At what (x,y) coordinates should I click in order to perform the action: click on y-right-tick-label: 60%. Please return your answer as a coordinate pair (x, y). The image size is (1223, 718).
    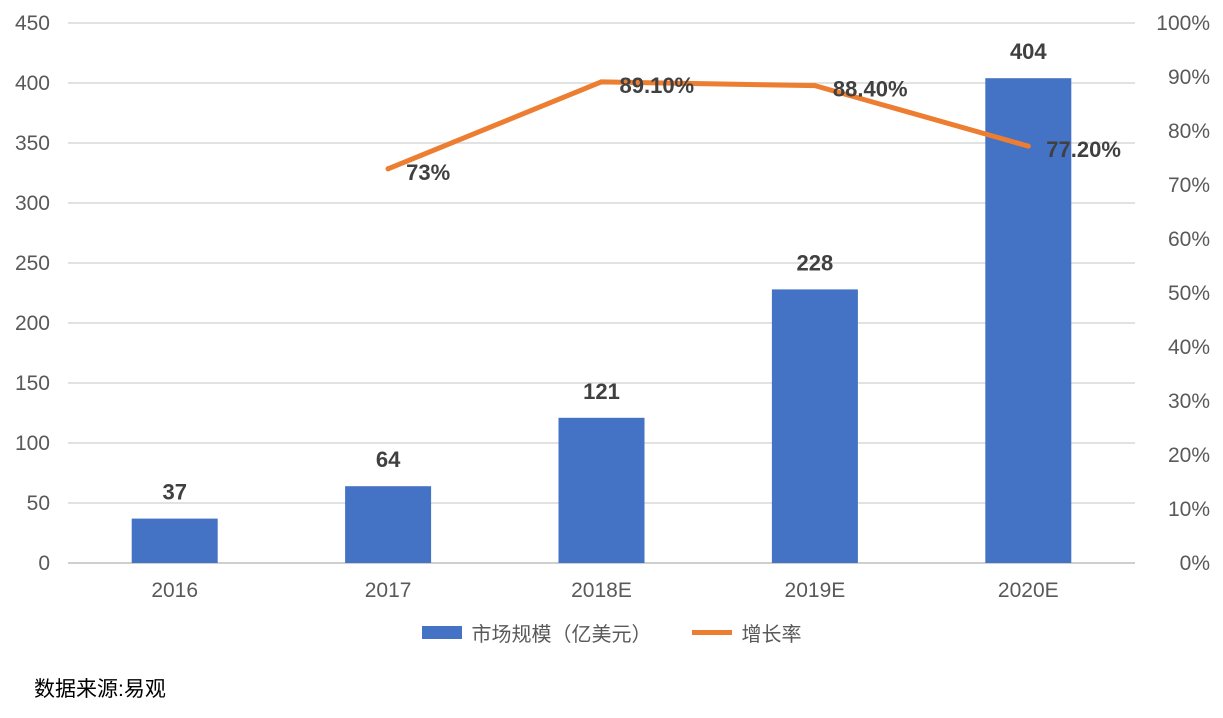
    Looking at the image, I should click on (1189, 239).